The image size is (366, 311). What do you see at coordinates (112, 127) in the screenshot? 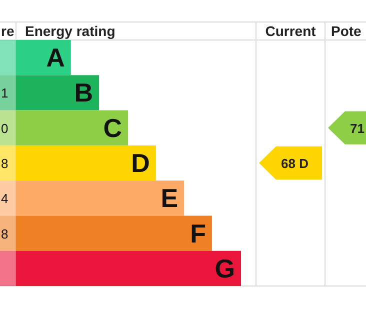
I see `y-tick-label: C` at bounding box center [112, 127].